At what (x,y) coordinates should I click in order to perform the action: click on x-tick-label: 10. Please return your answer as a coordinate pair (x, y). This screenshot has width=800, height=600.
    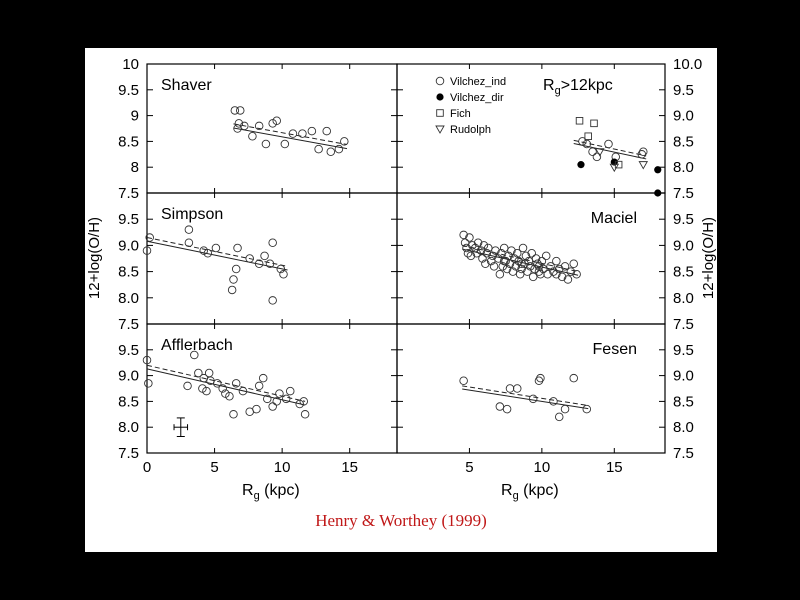
    Looking at the image, I should click on (282, 467).